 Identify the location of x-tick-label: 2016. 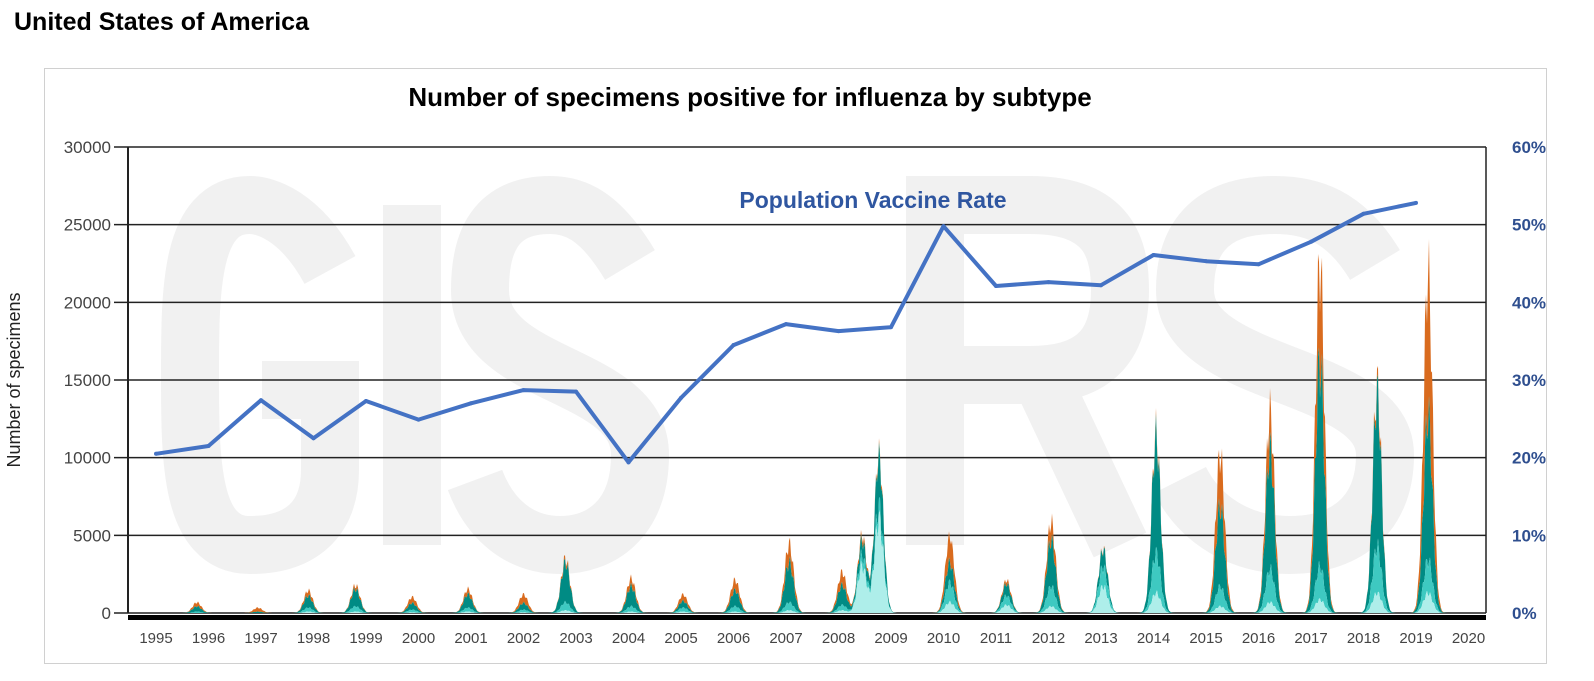
(1258, 638).